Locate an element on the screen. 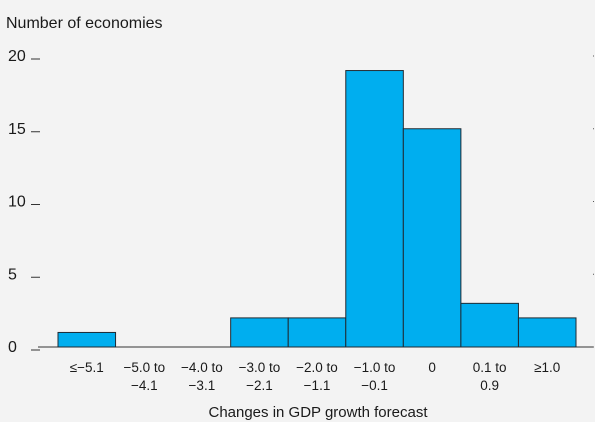 Image resolution: width=595 pixels, height=422 pixels. x-tick-label: −4.0 to is located at coordinates (202, 367).